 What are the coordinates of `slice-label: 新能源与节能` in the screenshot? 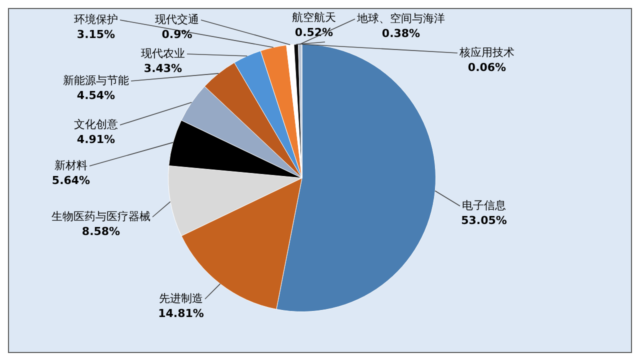 It's located at (96, 80).